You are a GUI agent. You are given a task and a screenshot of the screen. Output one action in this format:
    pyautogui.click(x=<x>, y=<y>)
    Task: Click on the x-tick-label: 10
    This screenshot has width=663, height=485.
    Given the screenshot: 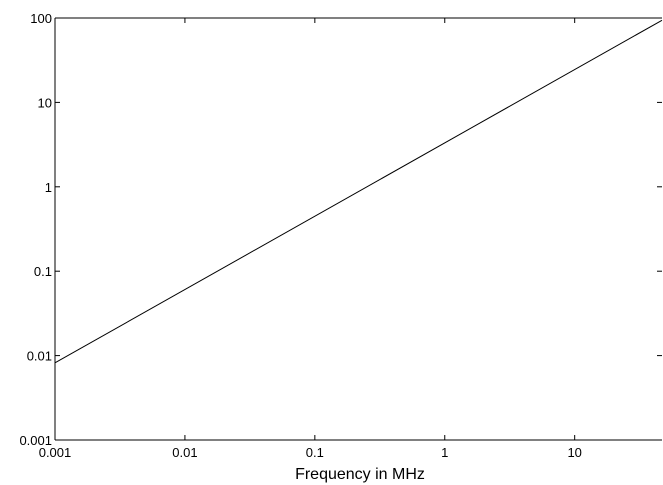 What is the action you would take?
    pyautogui.click(x=574, y=452)
    